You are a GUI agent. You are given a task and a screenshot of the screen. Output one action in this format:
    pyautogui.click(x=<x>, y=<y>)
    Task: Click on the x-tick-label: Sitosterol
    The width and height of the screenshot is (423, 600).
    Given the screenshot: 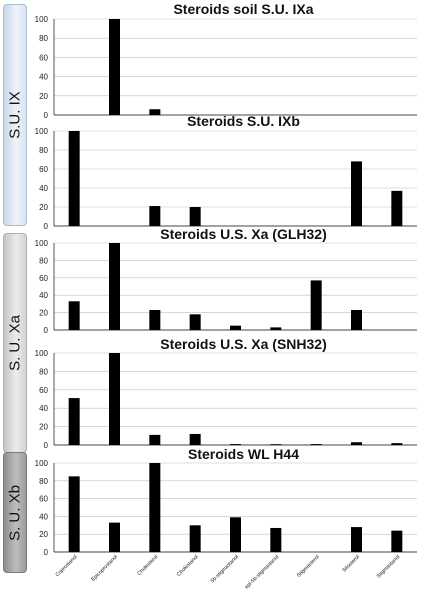 What is the action you would take?
    pyautogui.click(x=351, y=564)
    